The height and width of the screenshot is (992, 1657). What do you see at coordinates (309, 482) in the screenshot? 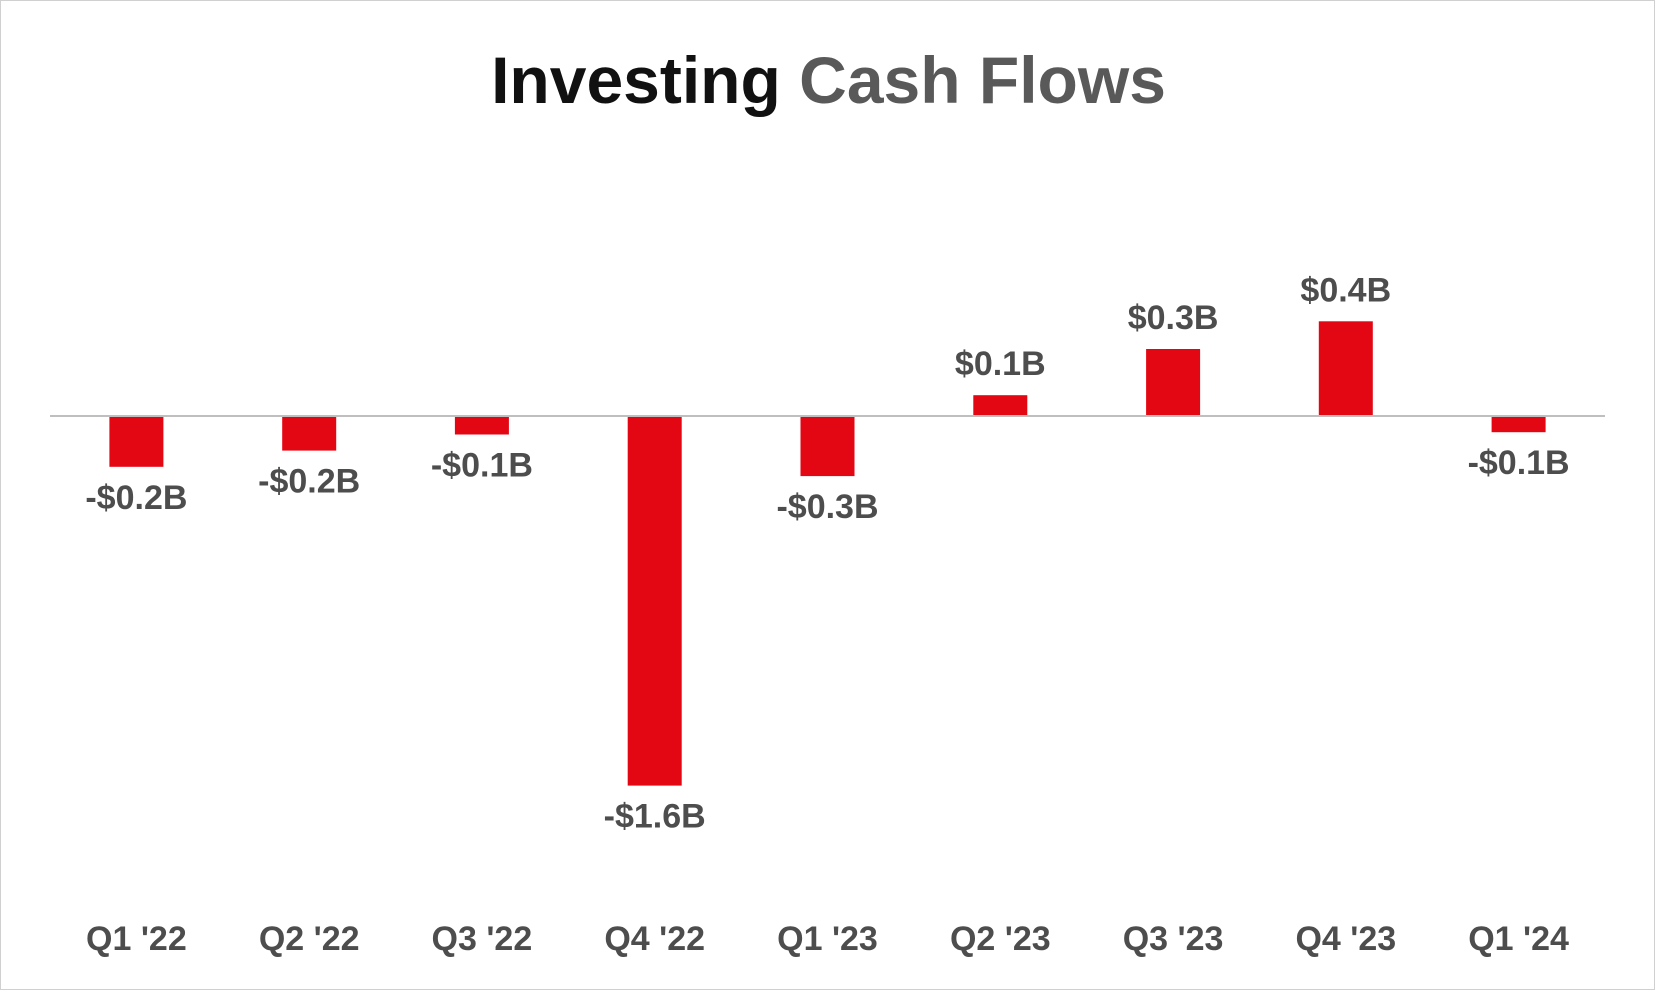
I see `data-label-2: -$0.2B` at bounding box center [309, 482].